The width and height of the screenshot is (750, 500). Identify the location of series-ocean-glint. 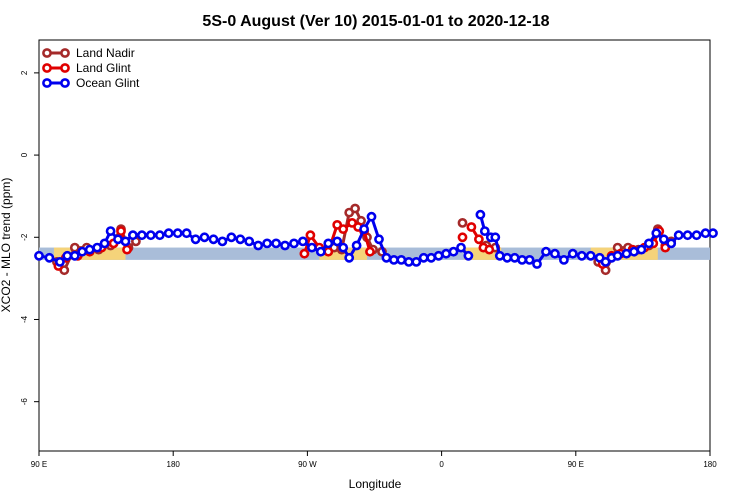
(376, 239).